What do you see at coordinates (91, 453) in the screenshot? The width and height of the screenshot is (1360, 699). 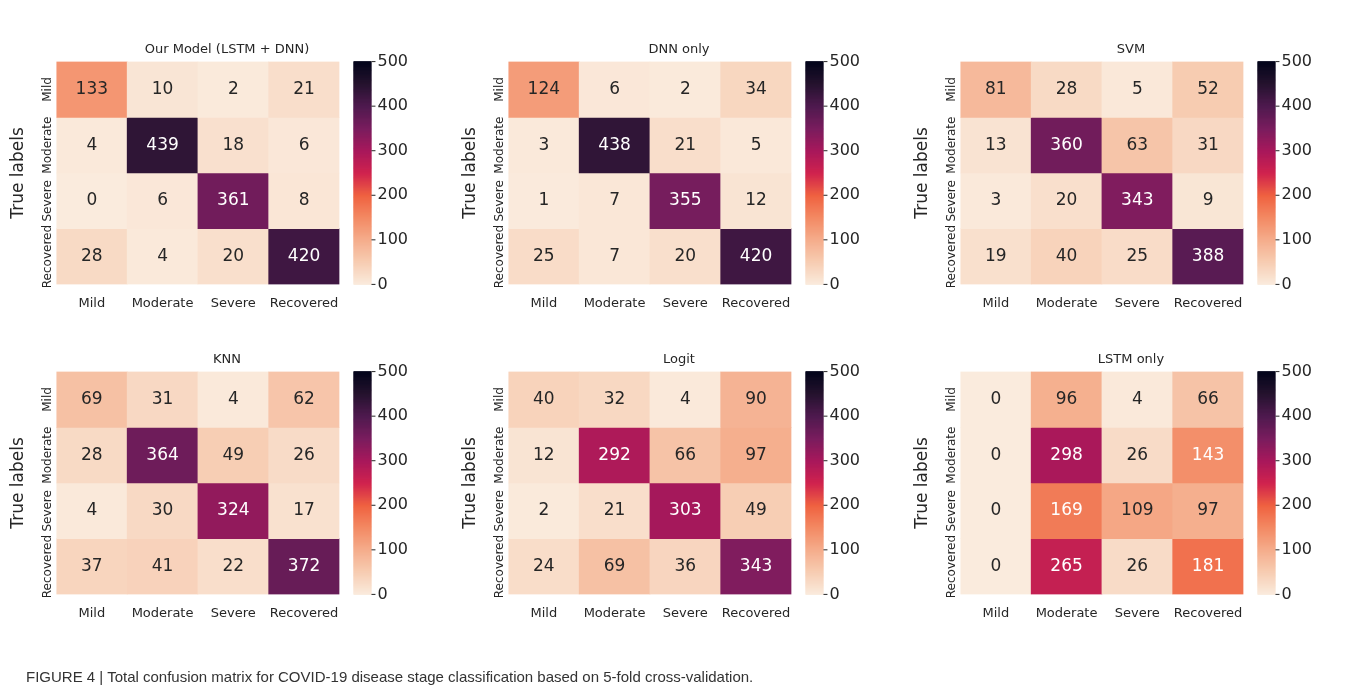 I see `data-label: 28` at bounding box center [91, 453].